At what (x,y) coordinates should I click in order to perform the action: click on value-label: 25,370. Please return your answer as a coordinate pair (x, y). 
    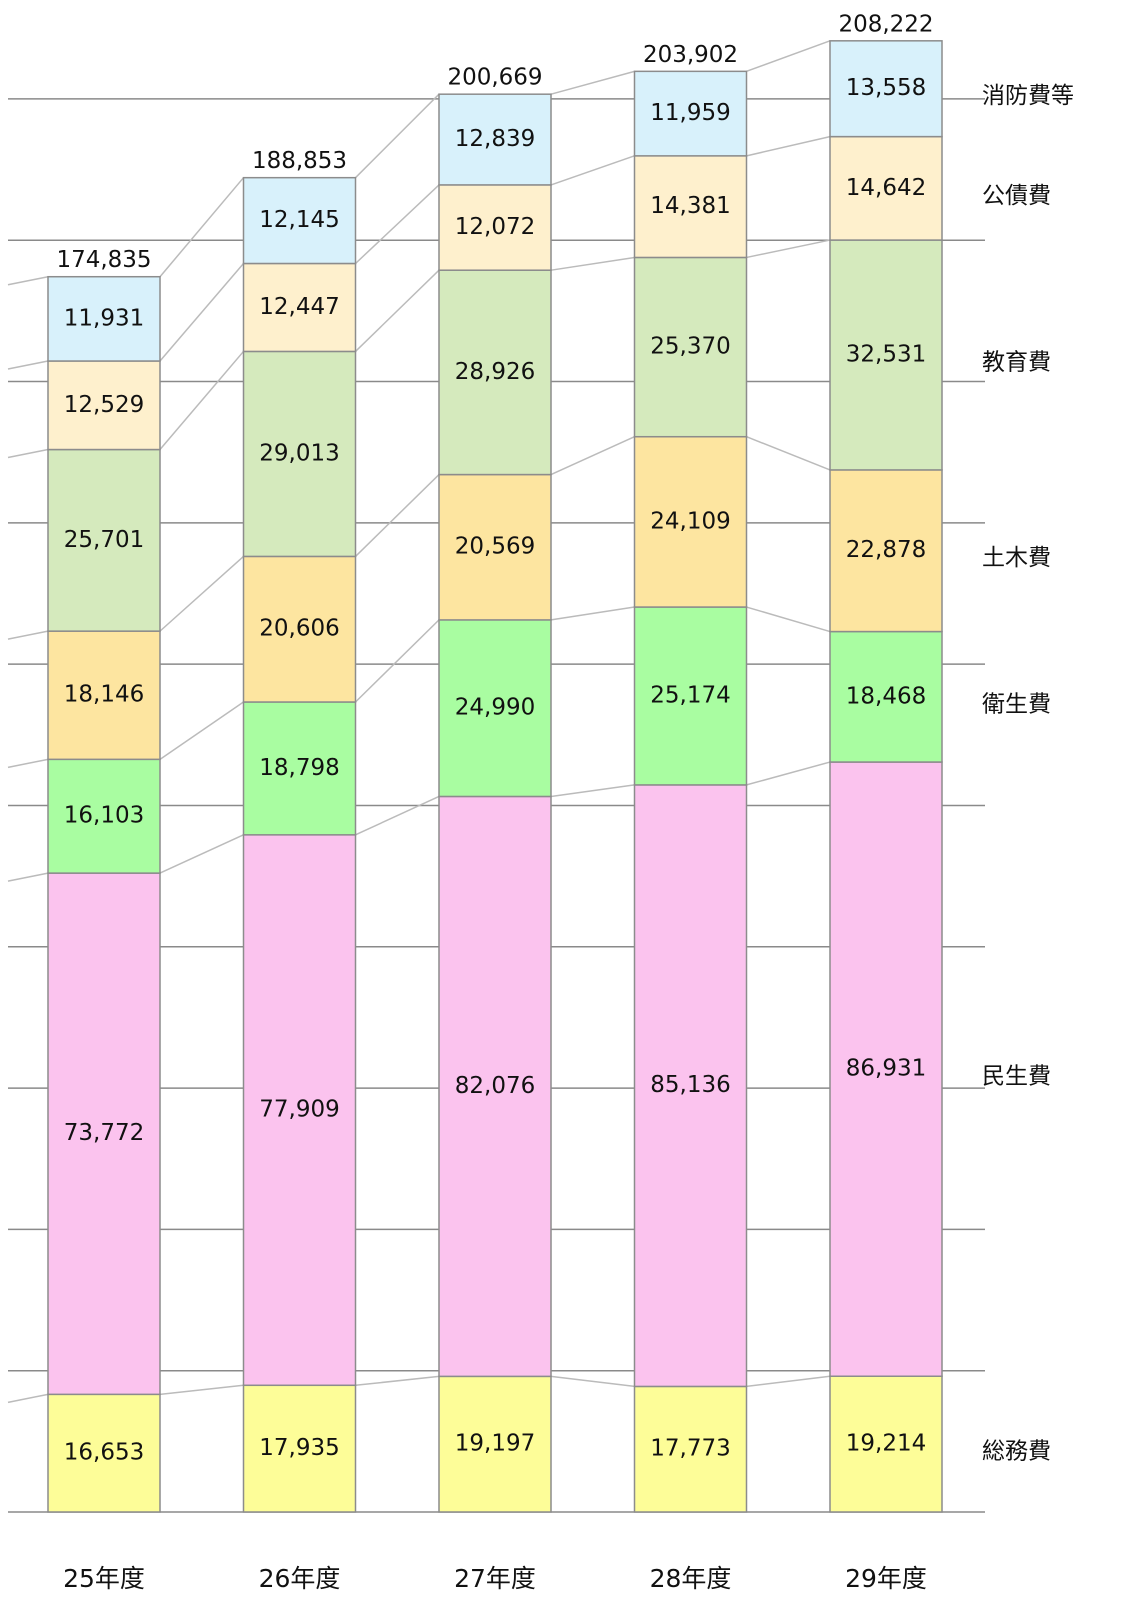
    Looking at the image, I should click on (690, 347).